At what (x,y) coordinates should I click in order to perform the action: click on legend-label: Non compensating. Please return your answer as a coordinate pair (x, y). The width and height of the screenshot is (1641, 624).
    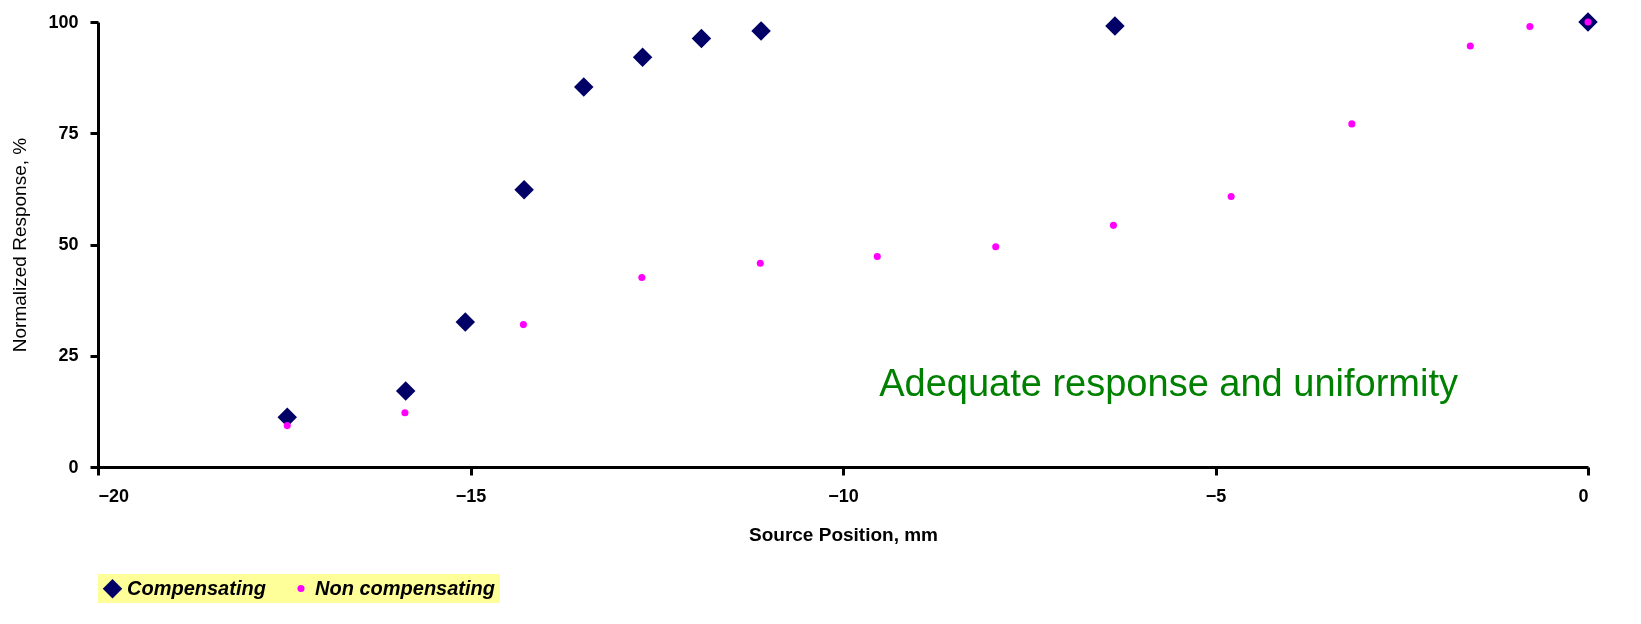
    Looking at the image, I should click on (405, 587).